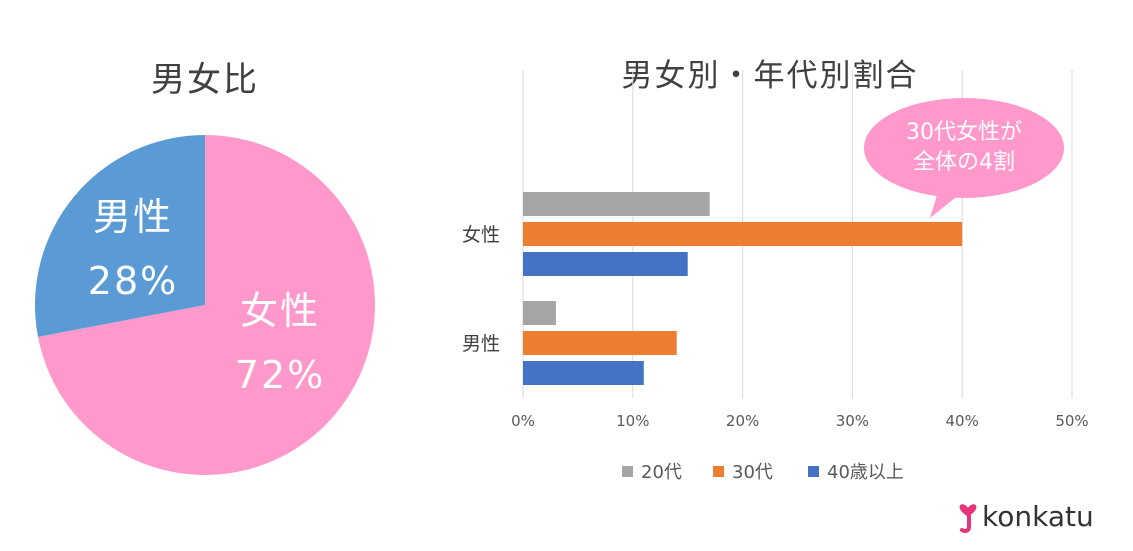 The height and width of the screenshot is (551, 1133). I want to click on legend-label: 20代, so click(661, 472).